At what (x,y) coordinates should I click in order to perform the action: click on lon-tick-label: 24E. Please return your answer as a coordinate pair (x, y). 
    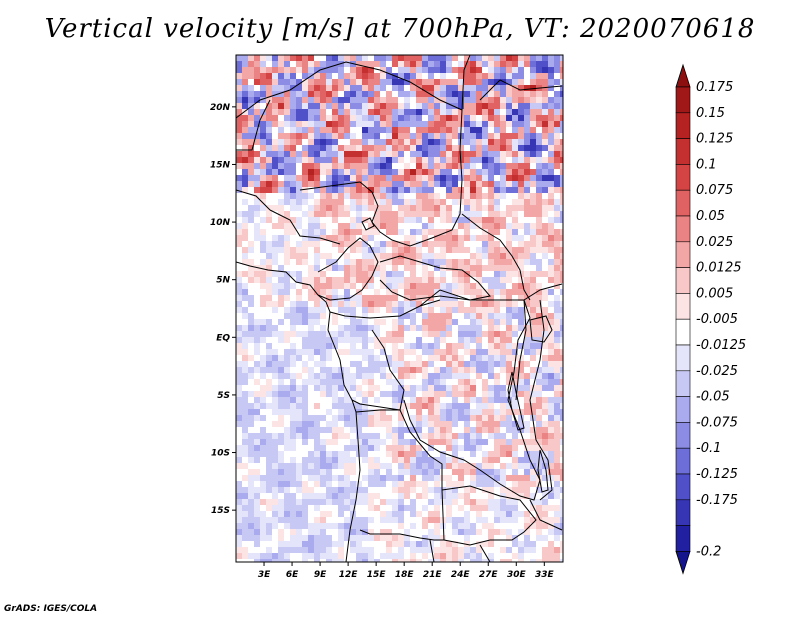
    Looking at the image, I should click on (461, 575).